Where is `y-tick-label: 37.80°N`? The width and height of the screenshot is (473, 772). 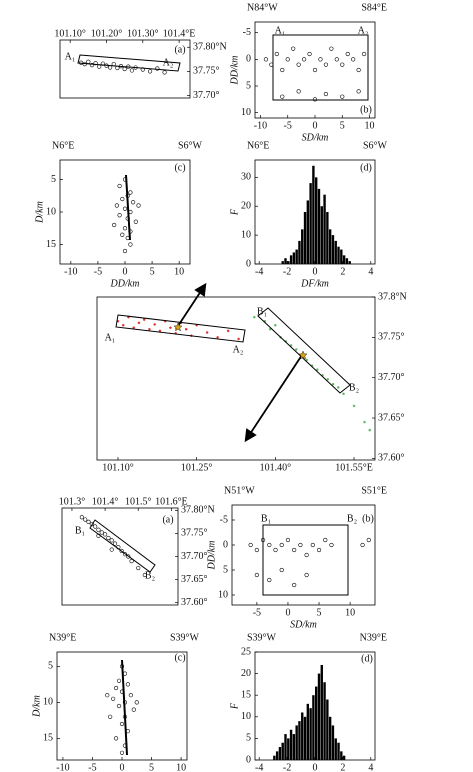
y-tick-label: 37.80°N is located at coordinates (210, 47).